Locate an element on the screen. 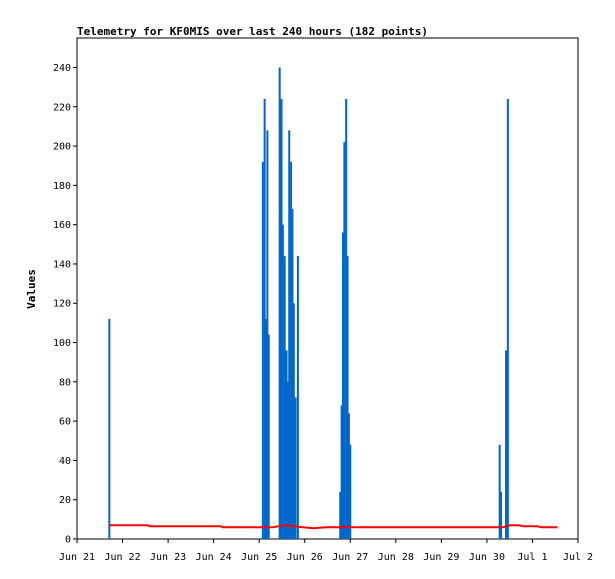 The width and height of the screenshot is (615, 579). x-tick-label: Jun 27 is located at coordinates (350, 557).